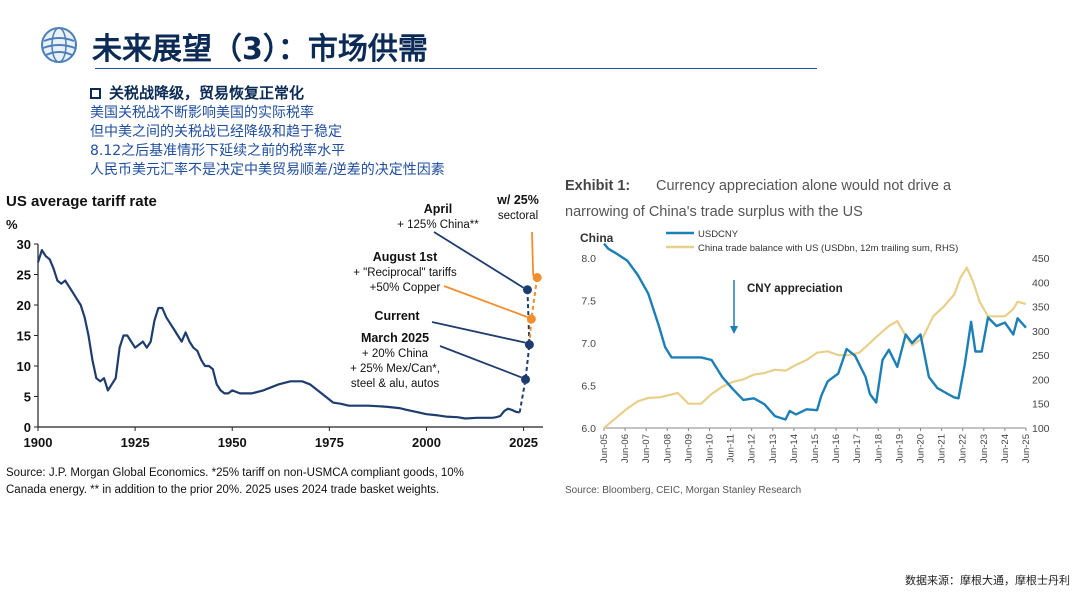 This screenshot has height=594, width=1080. I want to click on cny-y-right-tick: 250, so click(1041, 356).